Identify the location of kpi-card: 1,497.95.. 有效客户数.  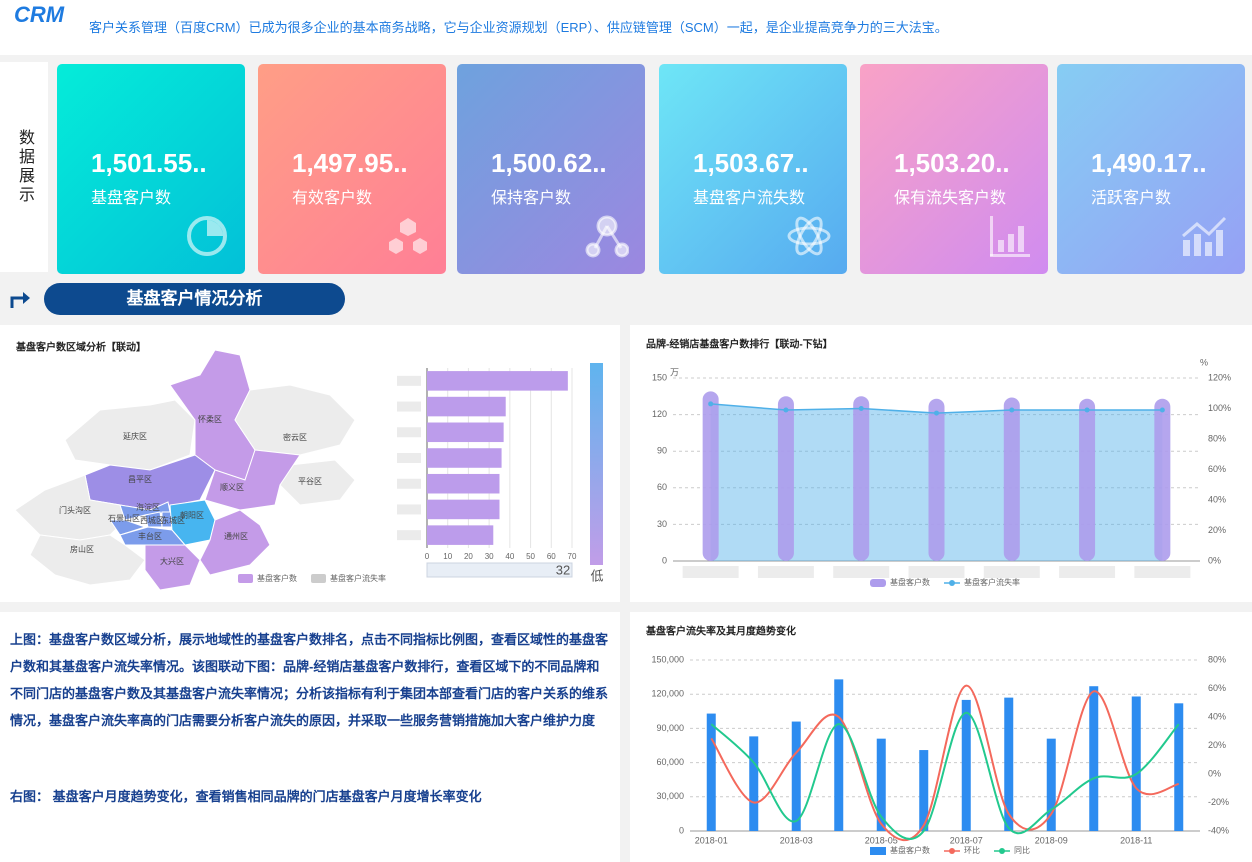
(352, 169).